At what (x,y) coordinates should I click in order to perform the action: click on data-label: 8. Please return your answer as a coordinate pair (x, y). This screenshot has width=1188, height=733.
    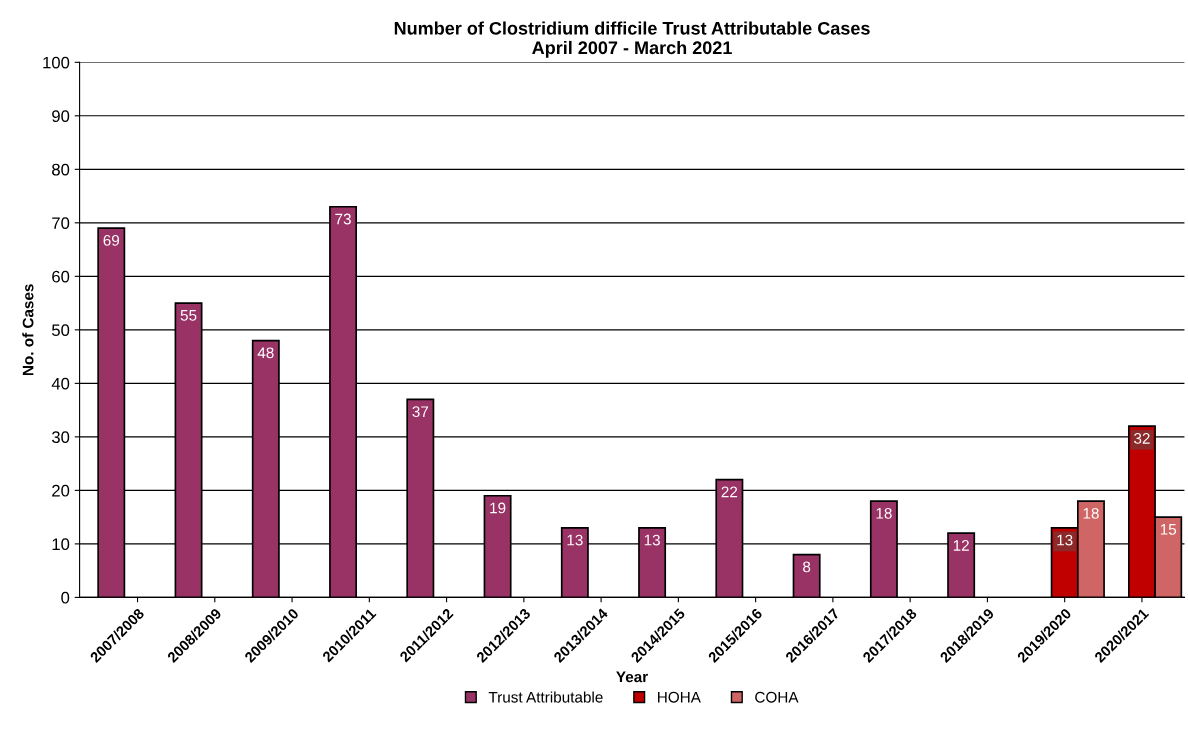
    Looking at the image, I should click on (807, 567).